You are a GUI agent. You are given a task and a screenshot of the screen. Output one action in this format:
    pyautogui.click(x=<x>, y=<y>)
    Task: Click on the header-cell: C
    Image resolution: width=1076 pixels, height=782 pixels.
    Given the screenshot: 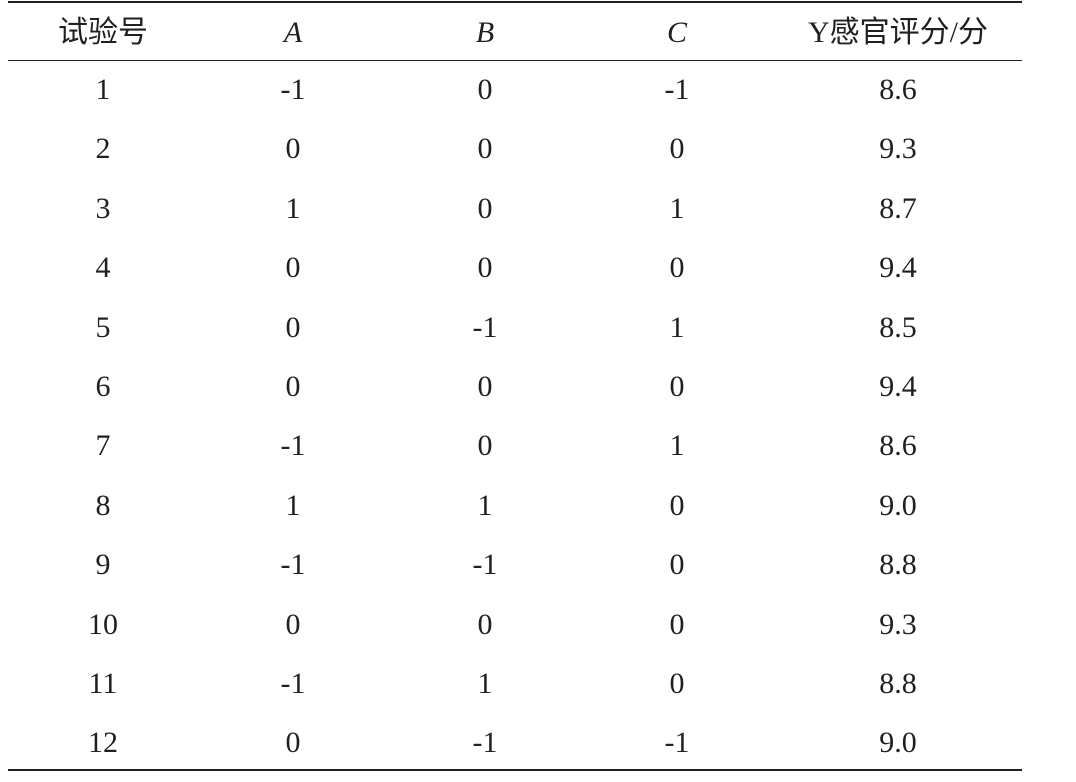 What is the action you would take?
    pyautogui.click(x=676, y=32)
    